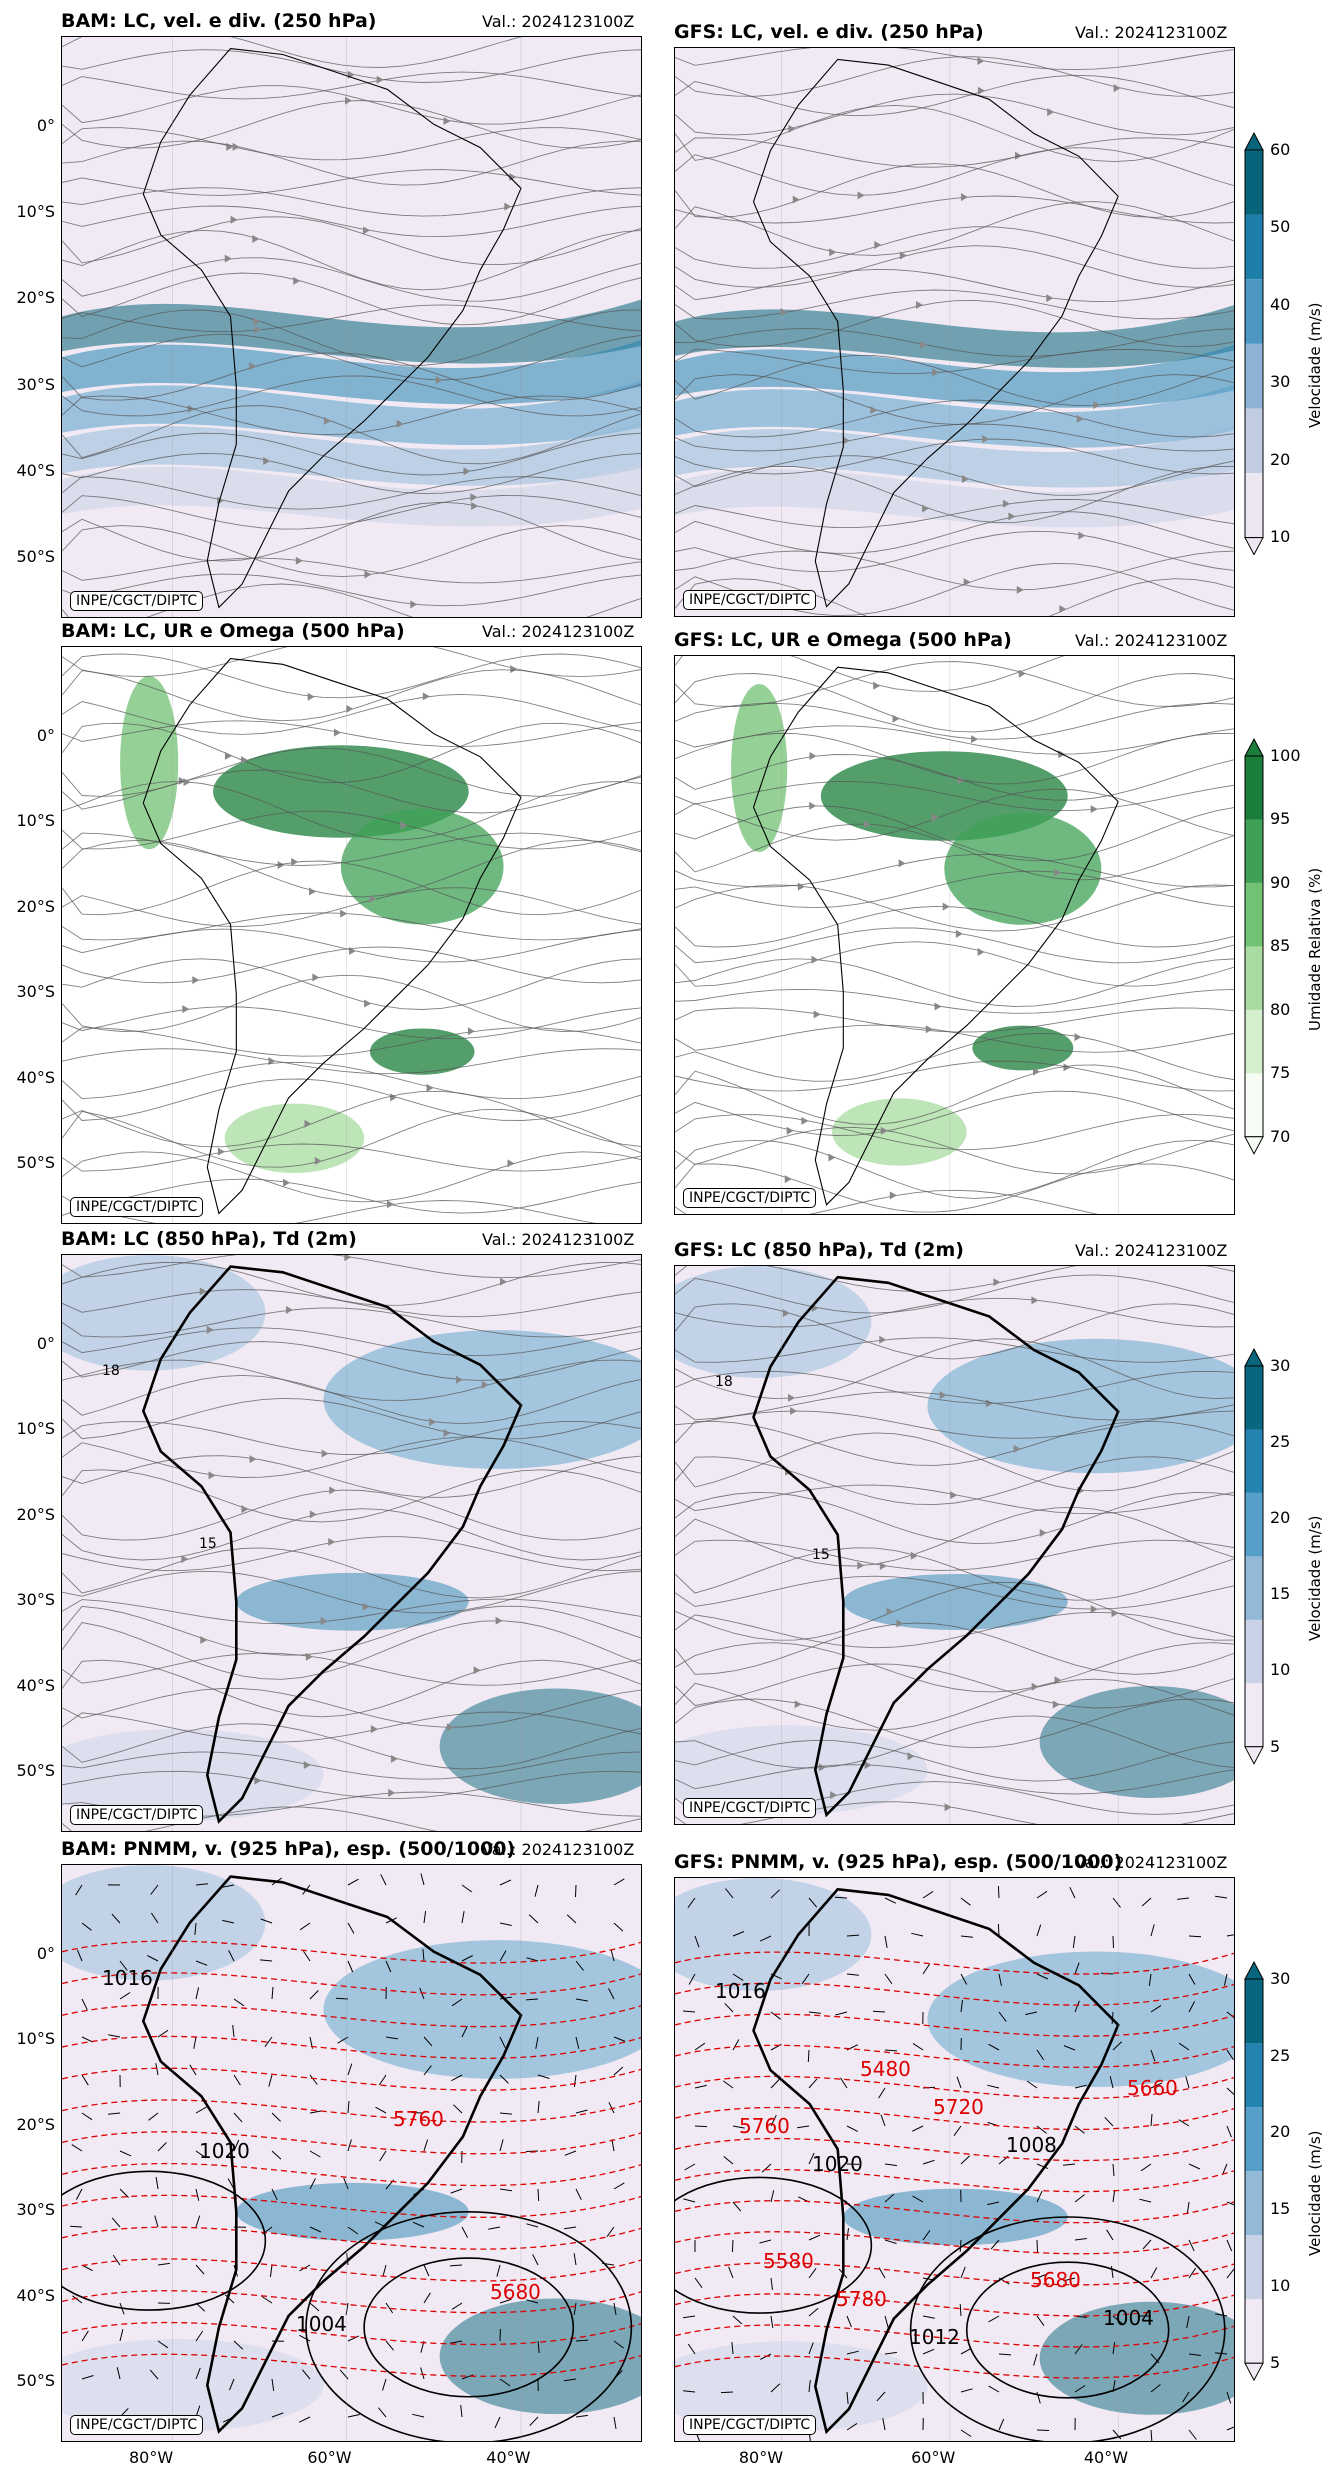 The width and height of the screenshot is (1334, 2472). Describe the element at coordinates (958, 2107) in the screenshot. I see `contour-label: 5720` at that location.